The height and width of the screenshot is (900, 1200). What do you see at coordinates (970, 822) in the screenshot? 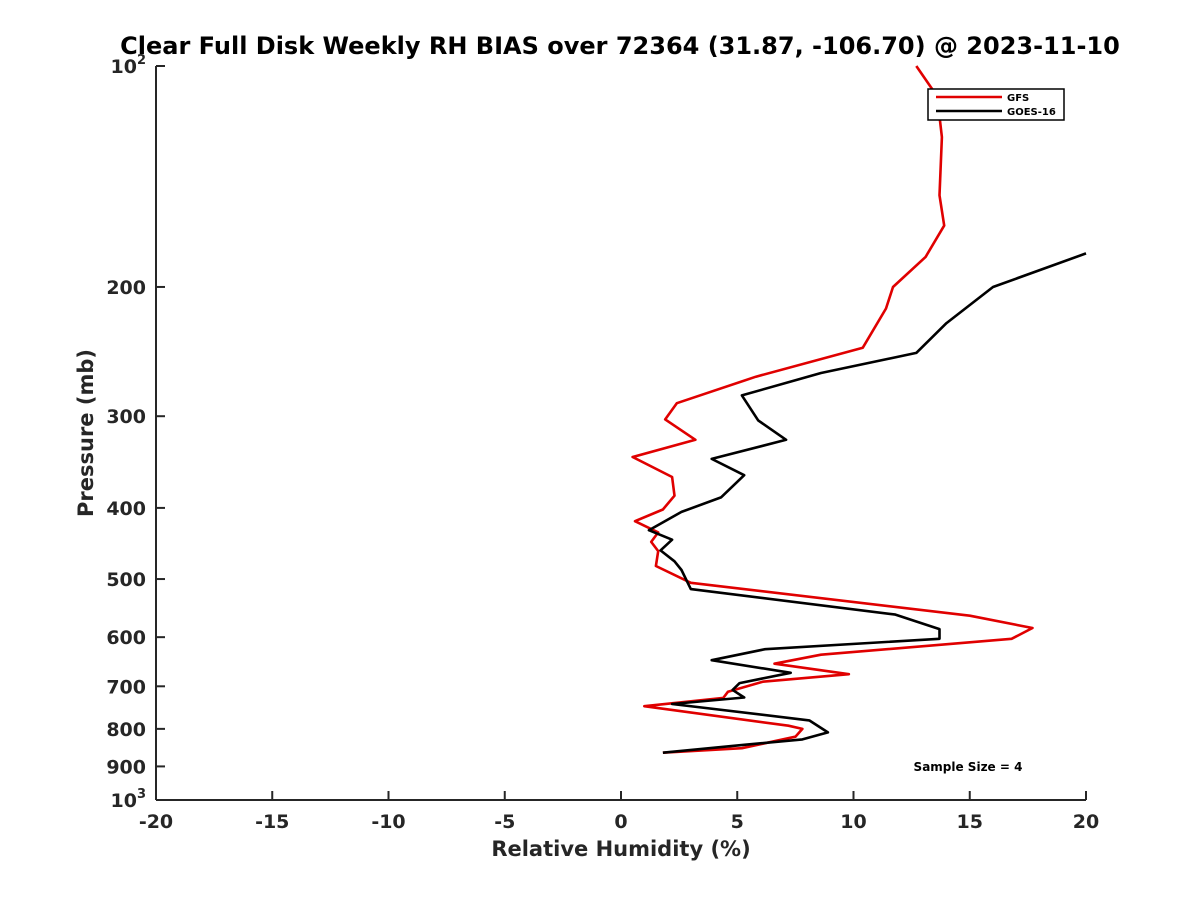
I see `x-tick-label: 15` at bounding box center [970, 822].